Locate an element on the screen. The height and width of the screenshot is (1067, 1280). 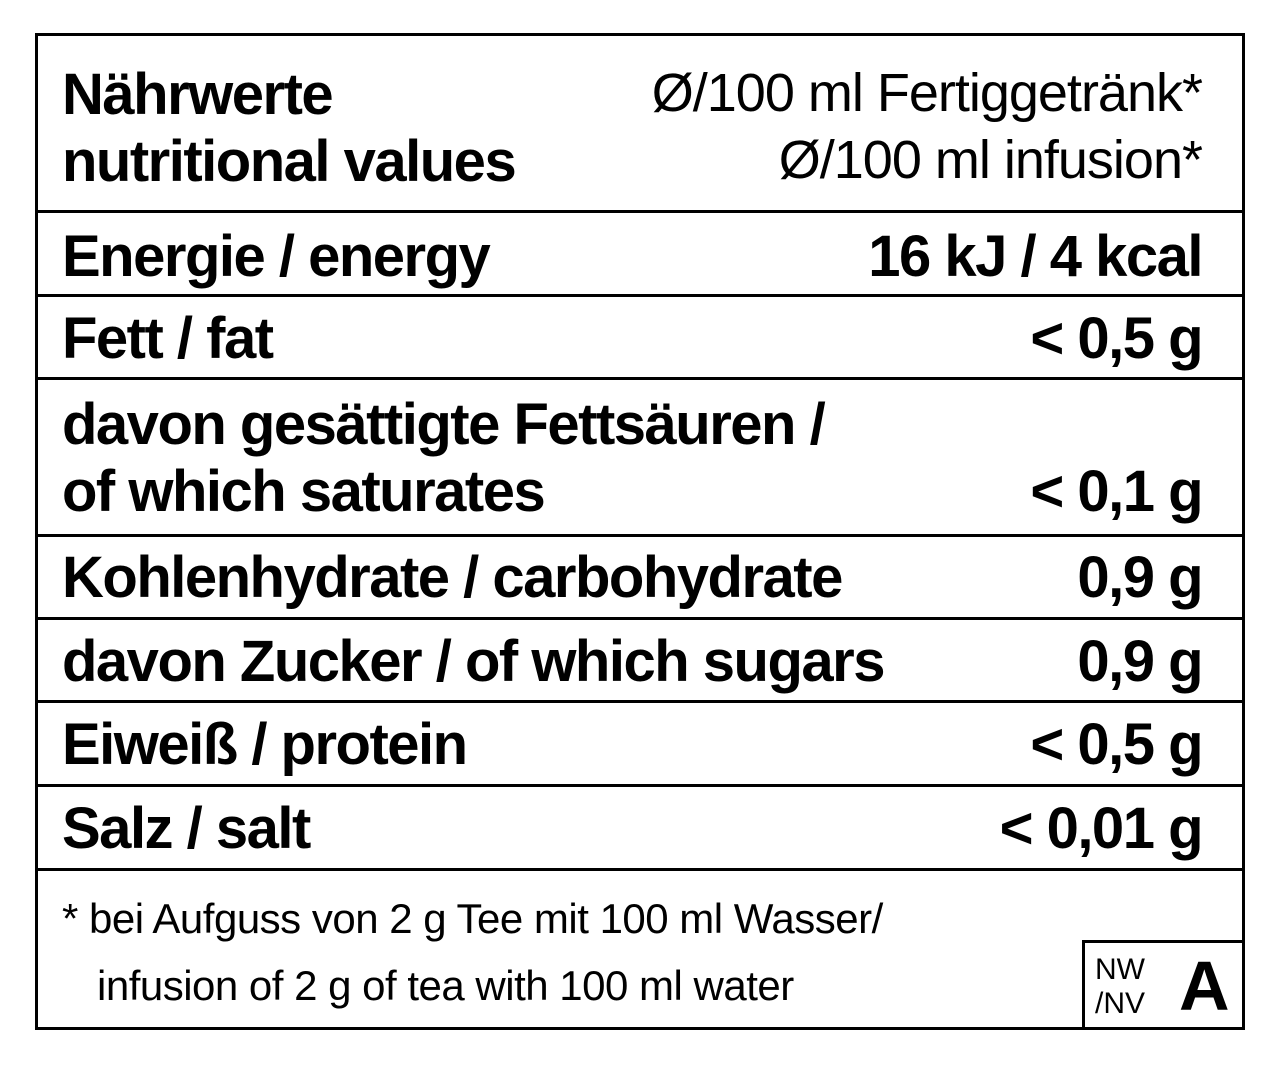
title-en: nutritional values is located at coordinates (289, 161).